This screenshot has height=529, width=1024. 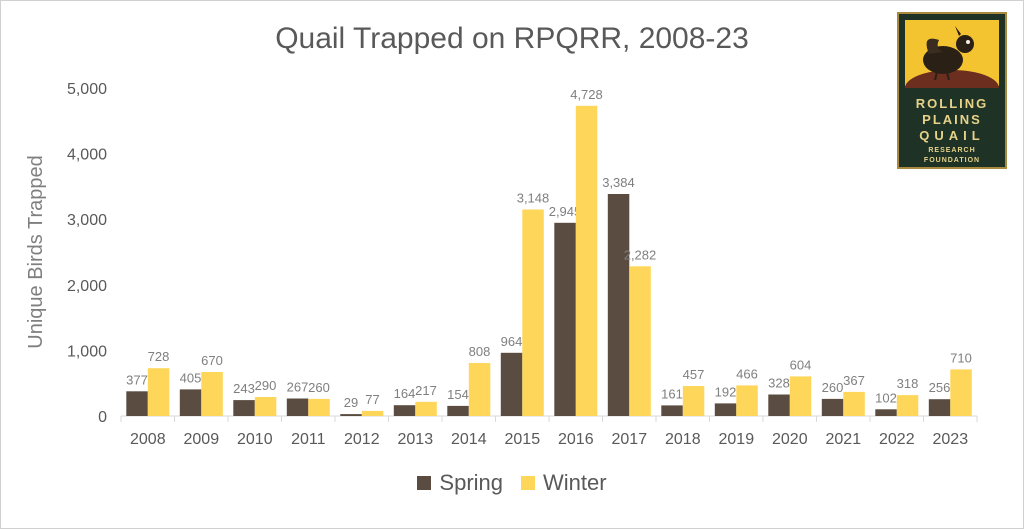 I want to click on logo-text-rolling: ROLLING, so click(x=952, y=103).